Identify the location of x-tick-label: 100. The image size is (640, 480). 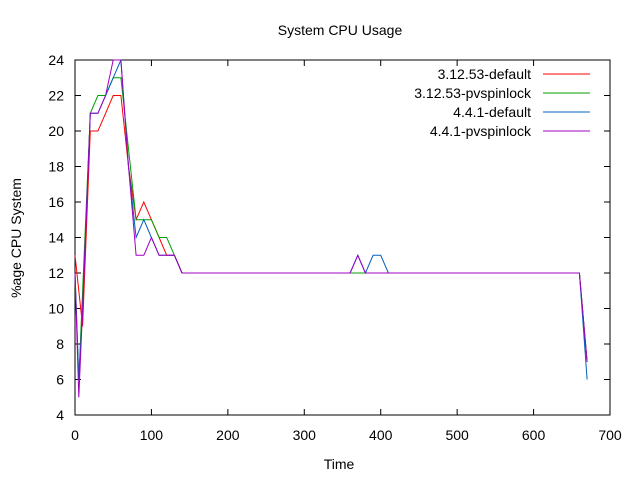
(152, 435).